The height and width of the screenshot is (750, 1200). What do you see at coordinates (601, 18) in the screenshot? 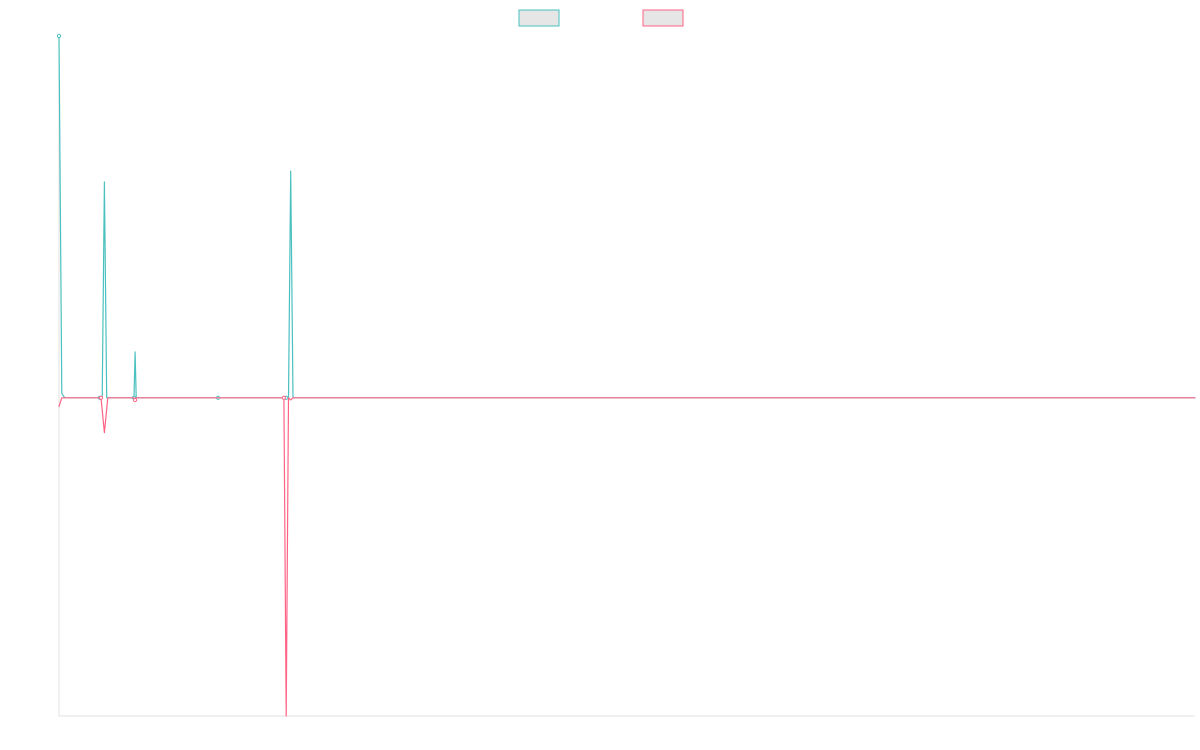
I see `legend` at bounding box center [601, 18].